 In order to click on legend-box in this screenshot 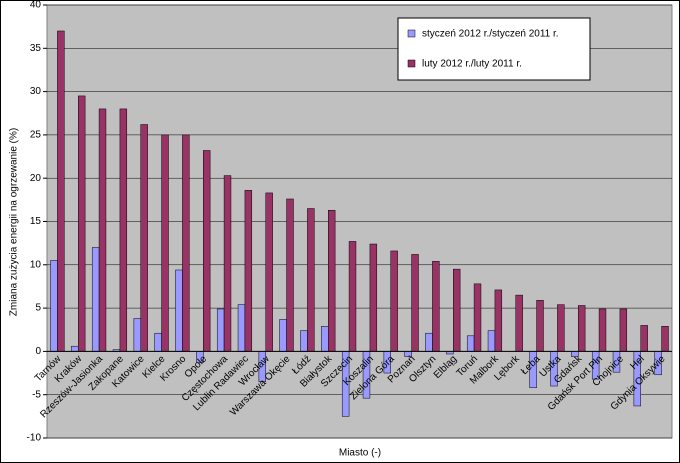, I will do `click(494, 49)`.